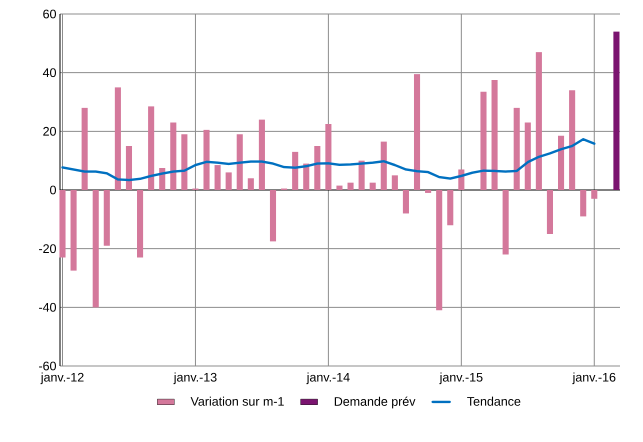 The image size is (643, 442). What do you see at coordinates (47, 366) in the screenshot?
I see `y-tick-label: -60` at bounding box center [47, 366].